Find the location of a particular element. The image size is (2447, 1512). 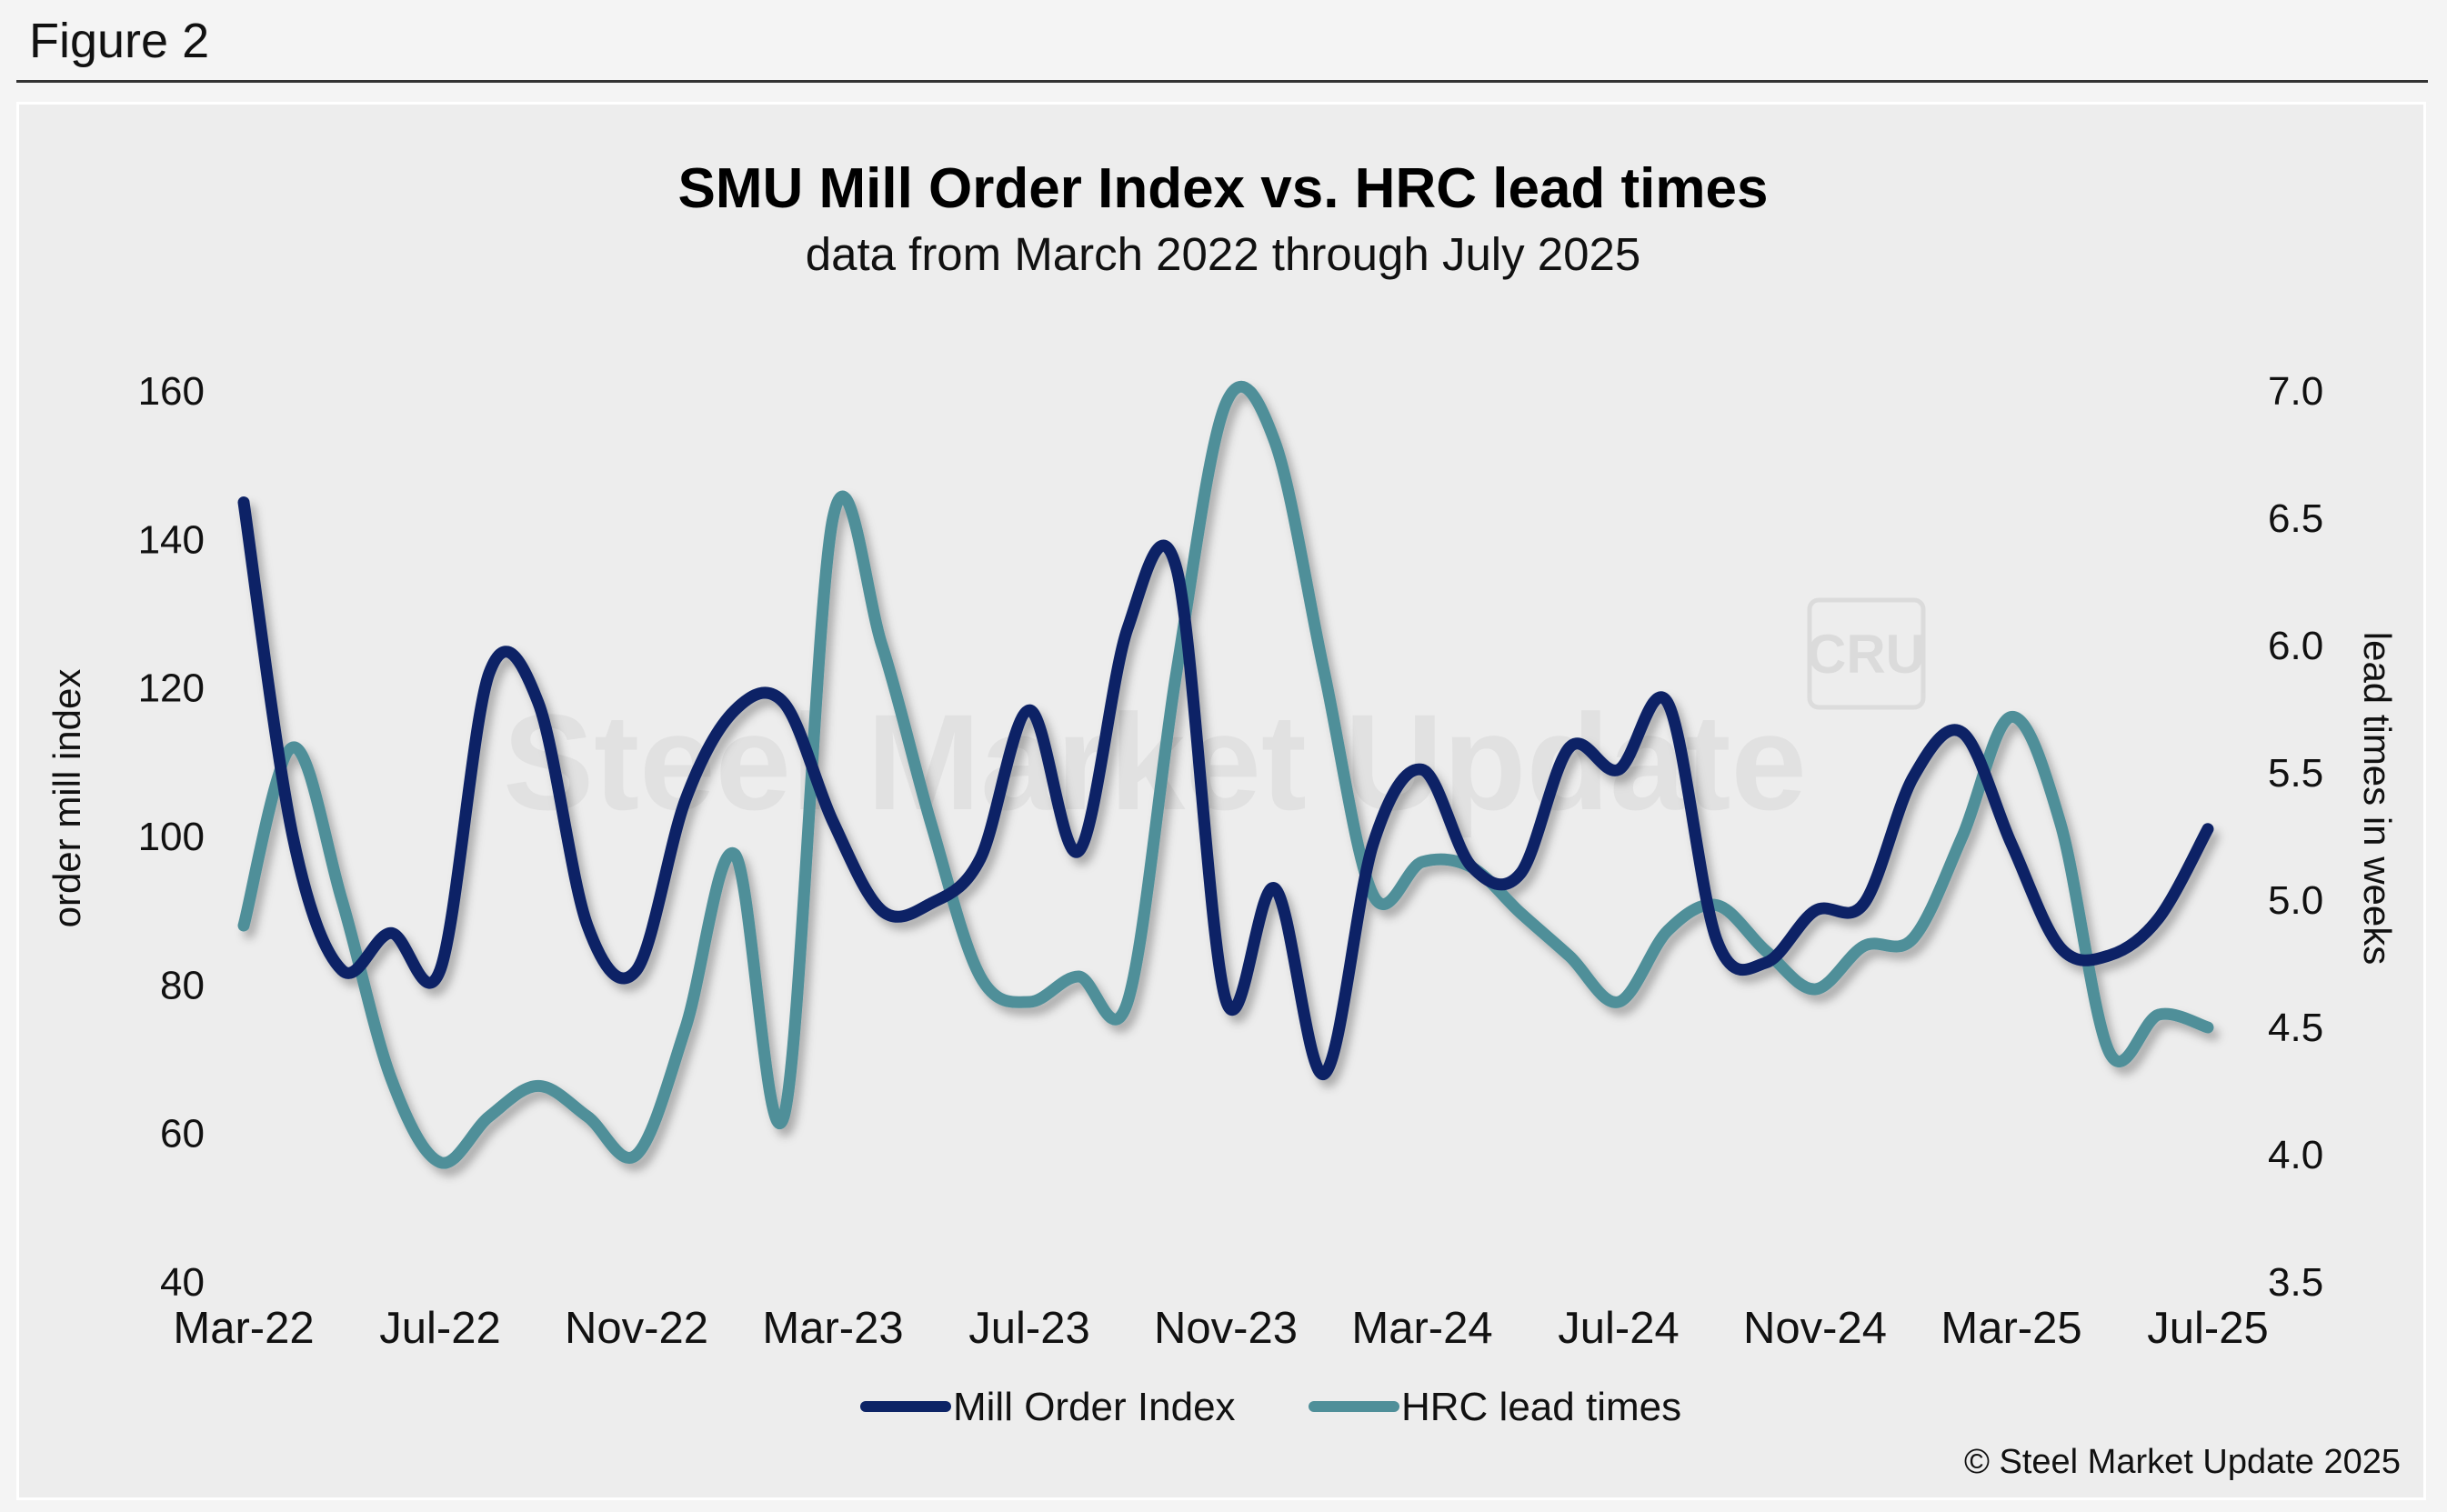

y-left-tick-label: 100 is located at coordinates (172, 837).